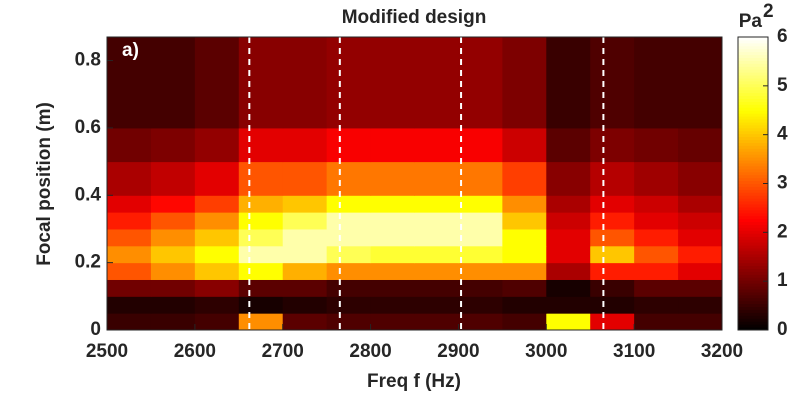 The height and width of the screenshot is (402, 797). I want to click on y-tick-label: 0, so click(95, 329).